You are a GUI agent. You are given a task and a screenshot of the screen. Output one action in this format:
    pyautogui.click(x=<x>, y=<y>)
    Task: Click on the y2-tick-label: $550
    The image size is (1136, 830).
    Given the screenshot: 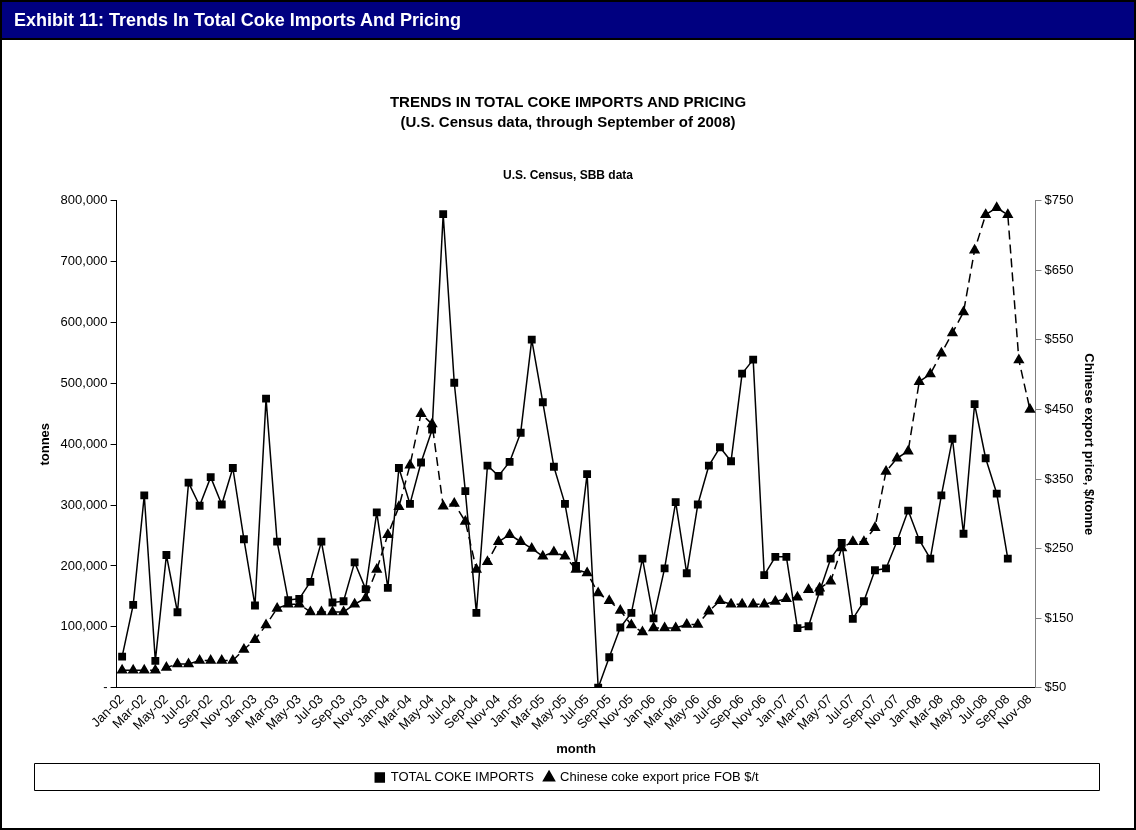 What is the action you would take?
    pyautogui.click(x=1059, y=339)
    